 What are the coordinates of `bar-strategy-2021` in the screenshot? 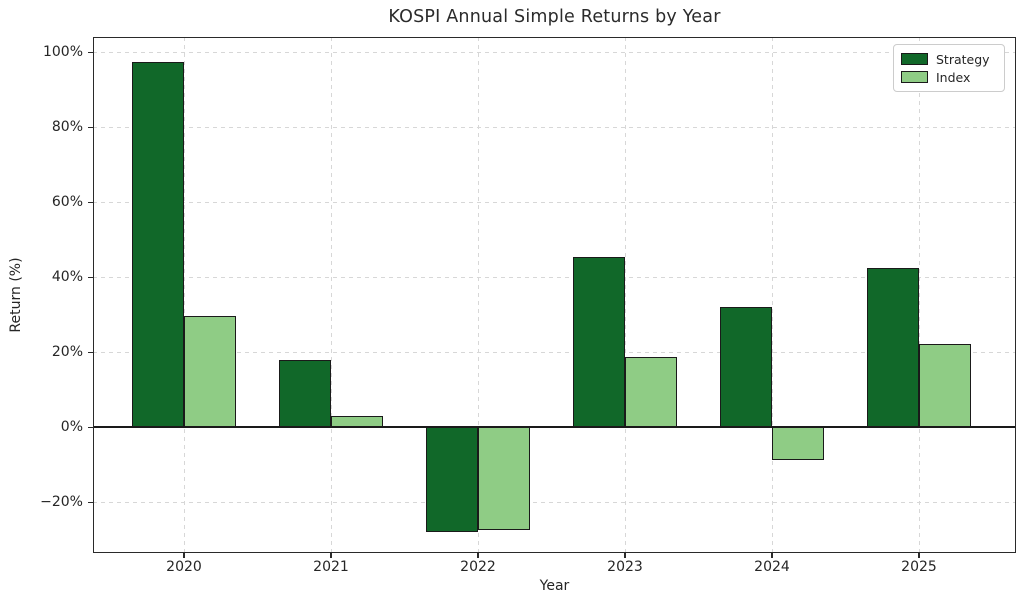 It's located at (305, 393).